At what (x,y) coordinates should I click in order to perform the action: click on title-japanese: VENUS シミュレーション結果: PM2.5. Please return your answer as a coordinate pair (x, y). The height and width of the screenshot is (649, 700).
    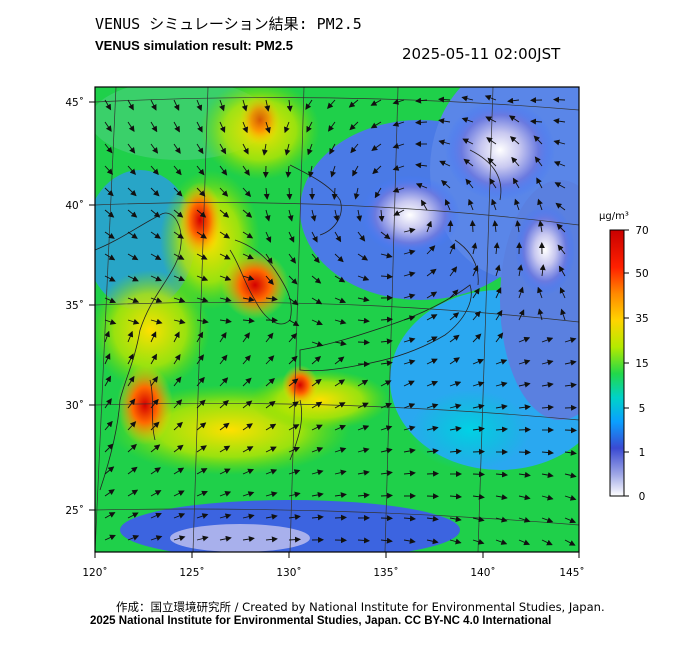
    Looking at the image, I should click on (228, 24).